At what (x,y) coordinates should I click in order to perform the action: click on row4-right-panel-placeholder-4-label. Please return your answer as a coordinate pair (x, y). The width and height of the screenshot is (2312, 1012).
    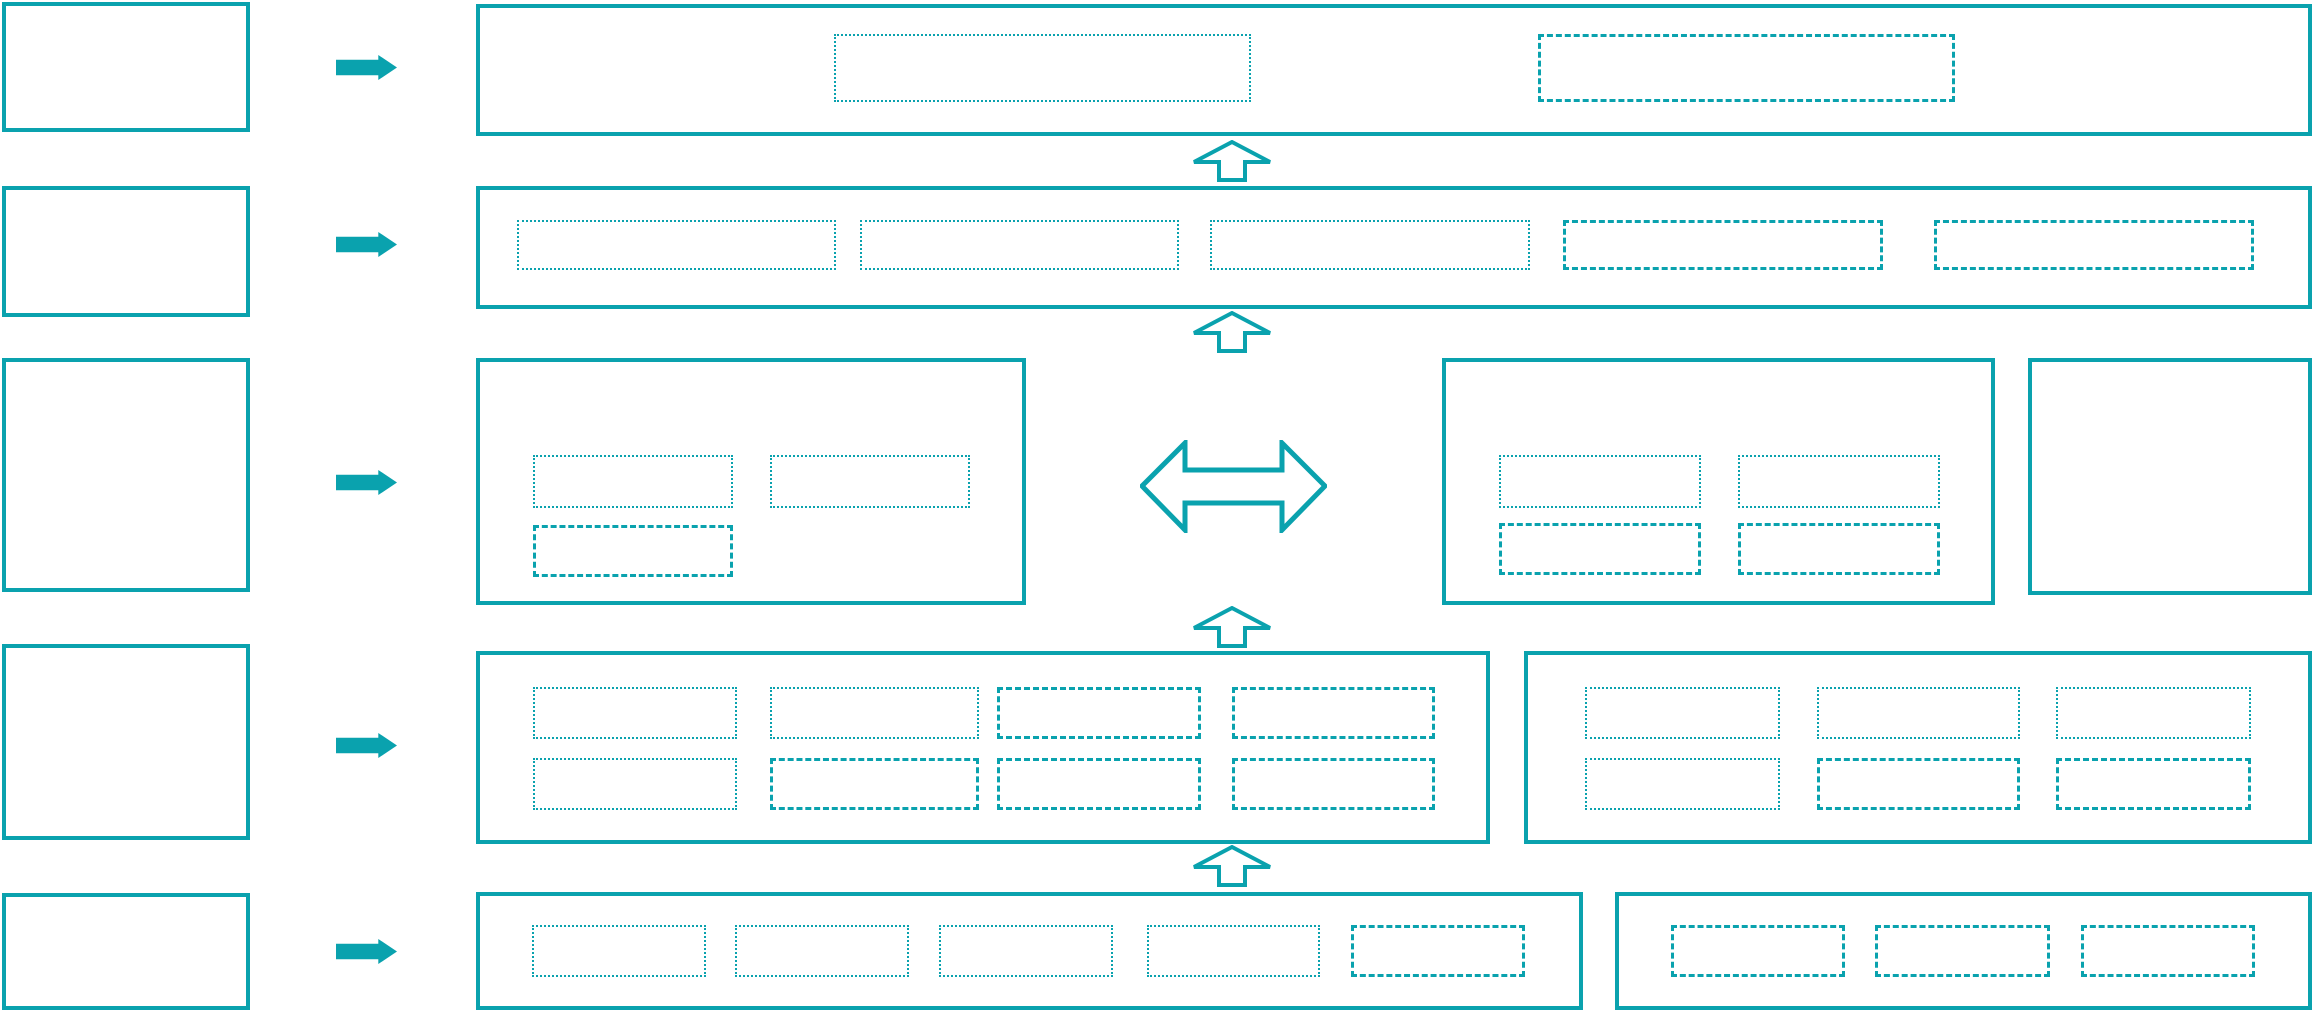
    Looking at the image, I should click on (1682, 784).